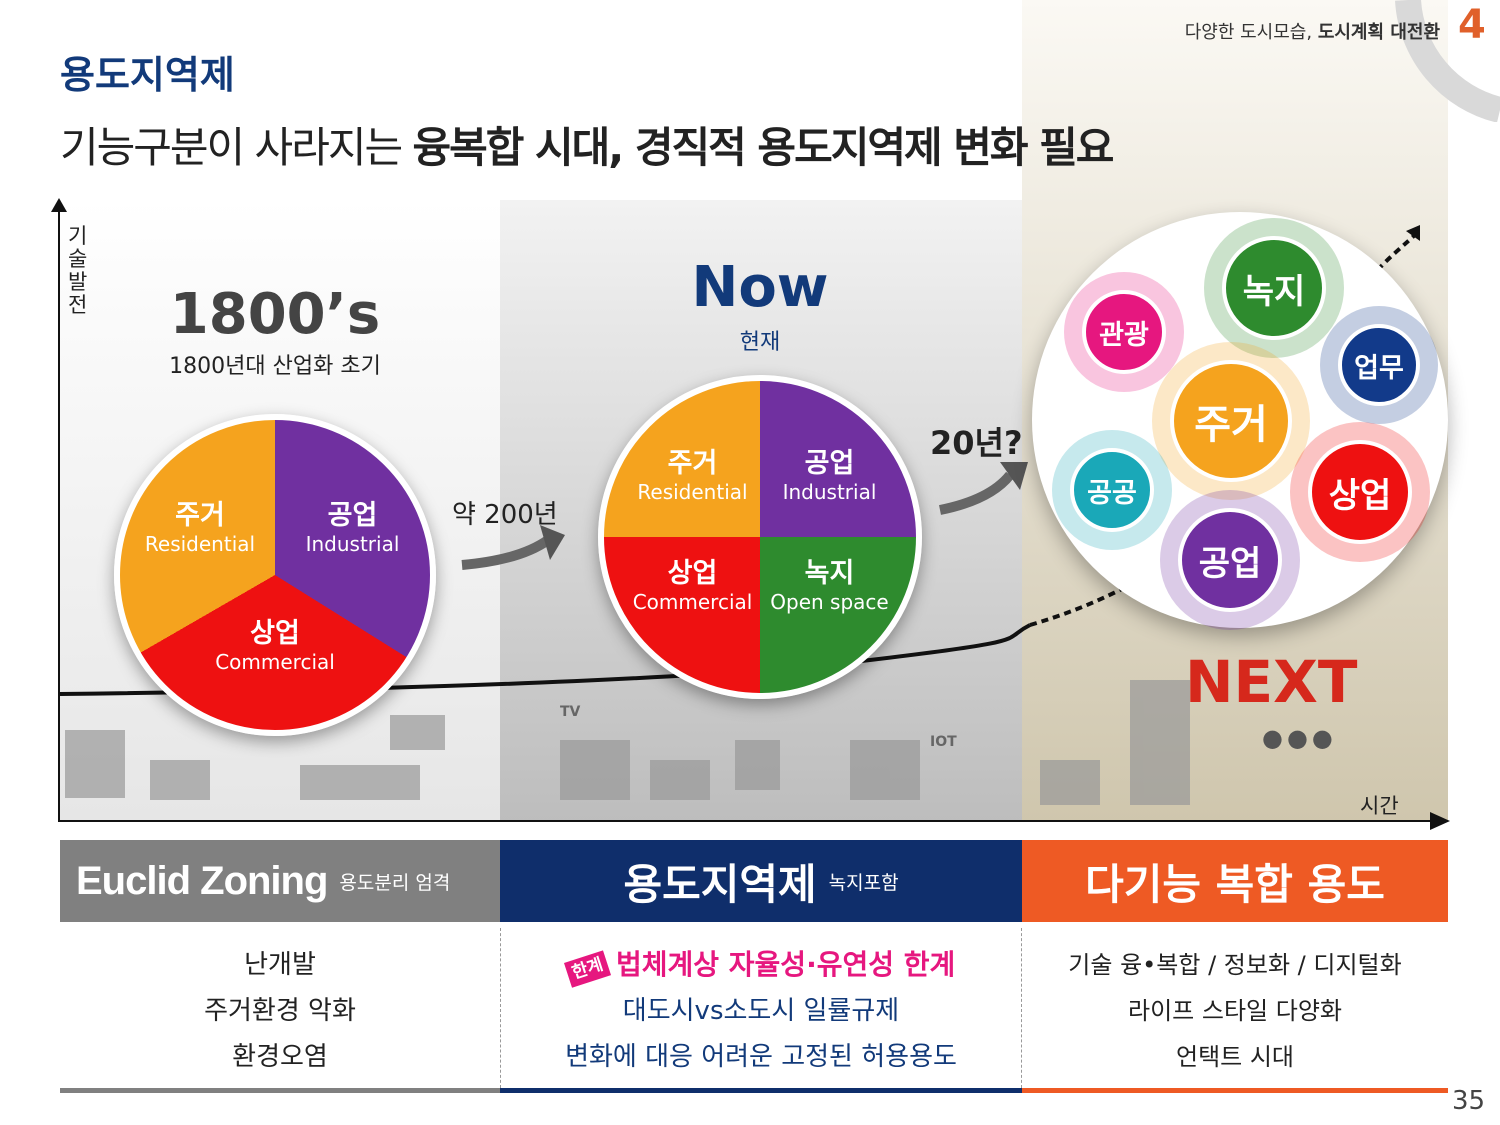 The image size is (1500, 1125). What do you see at coordinates (280, 965) in the screenshot?
I see `line: 난개발` at bounding box center [280, 965].